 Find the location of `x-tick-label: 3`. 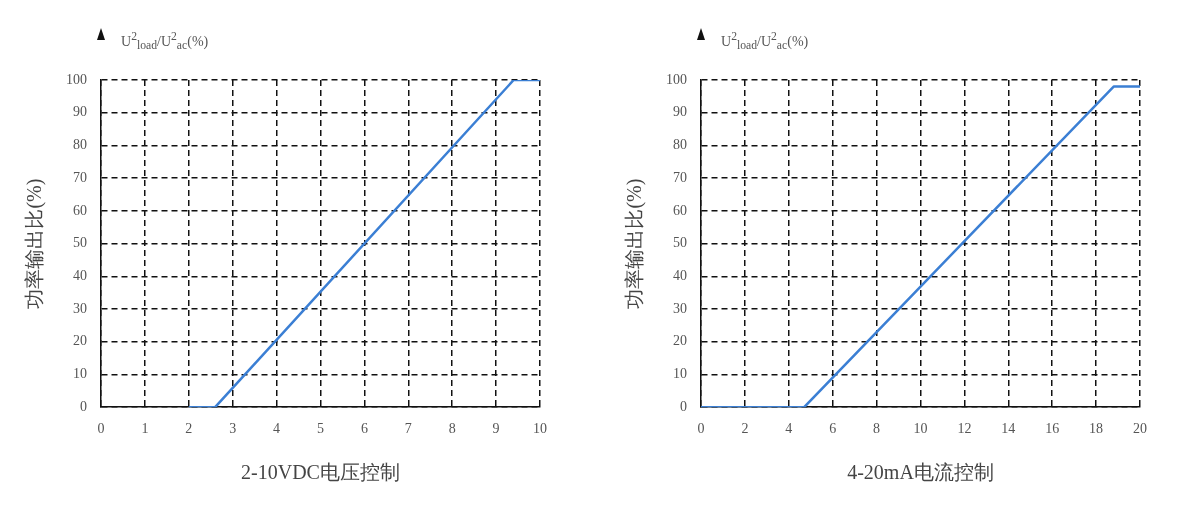

x-tick-label: 3 is located at coordinates (233, 429).